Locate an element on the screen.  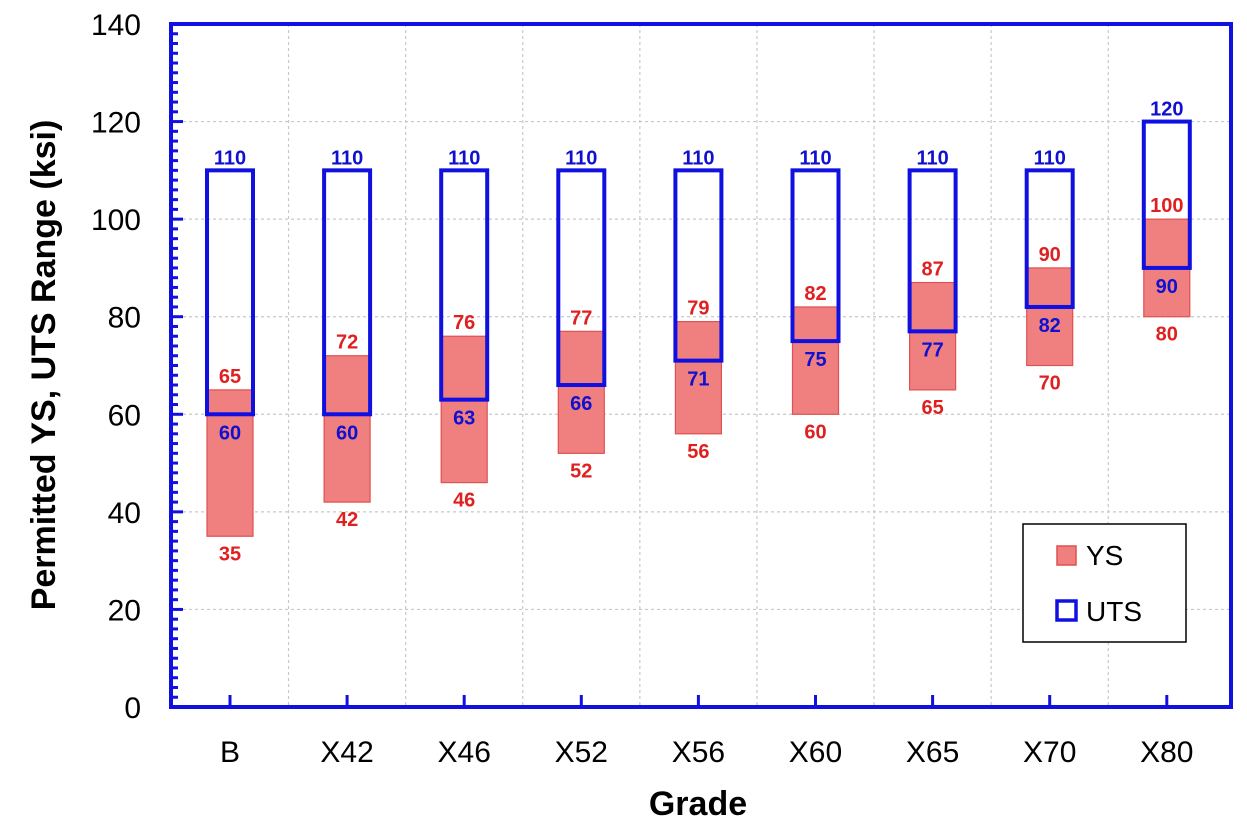
uts-max-label: 120 is located at coordinates (1166, 110).